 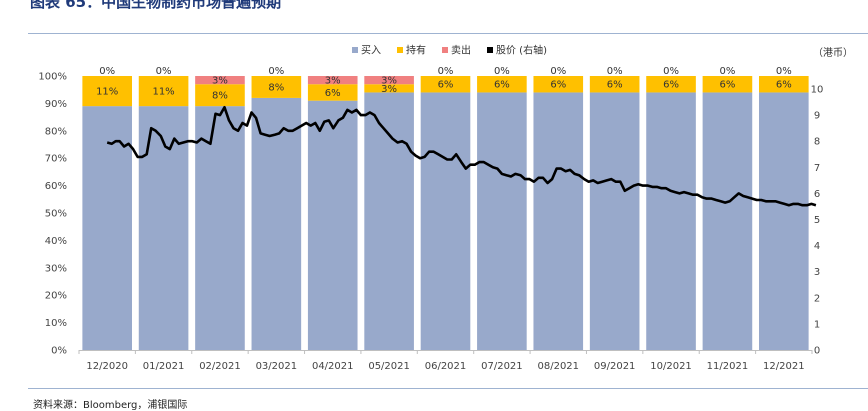 What do you see at coordinates (56, 268) in the screenshot?
I see `left-tick-label: 30%` at bounding box center [56, 268].